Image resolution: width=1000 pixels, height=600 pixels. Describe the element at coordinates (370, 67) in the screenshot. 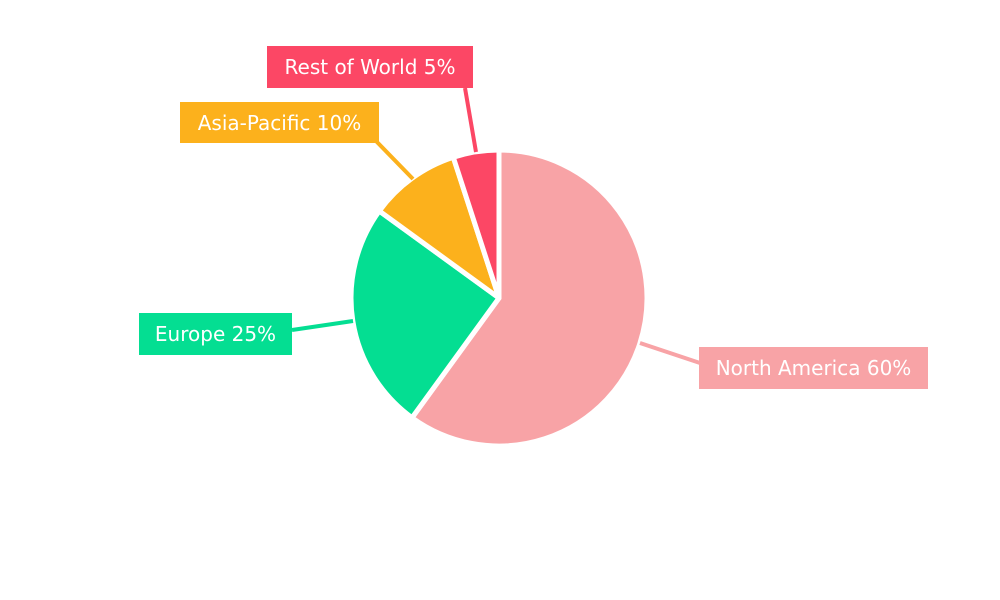

I see `callout-label-rest-of-world: Rest of World 5%` at that location.